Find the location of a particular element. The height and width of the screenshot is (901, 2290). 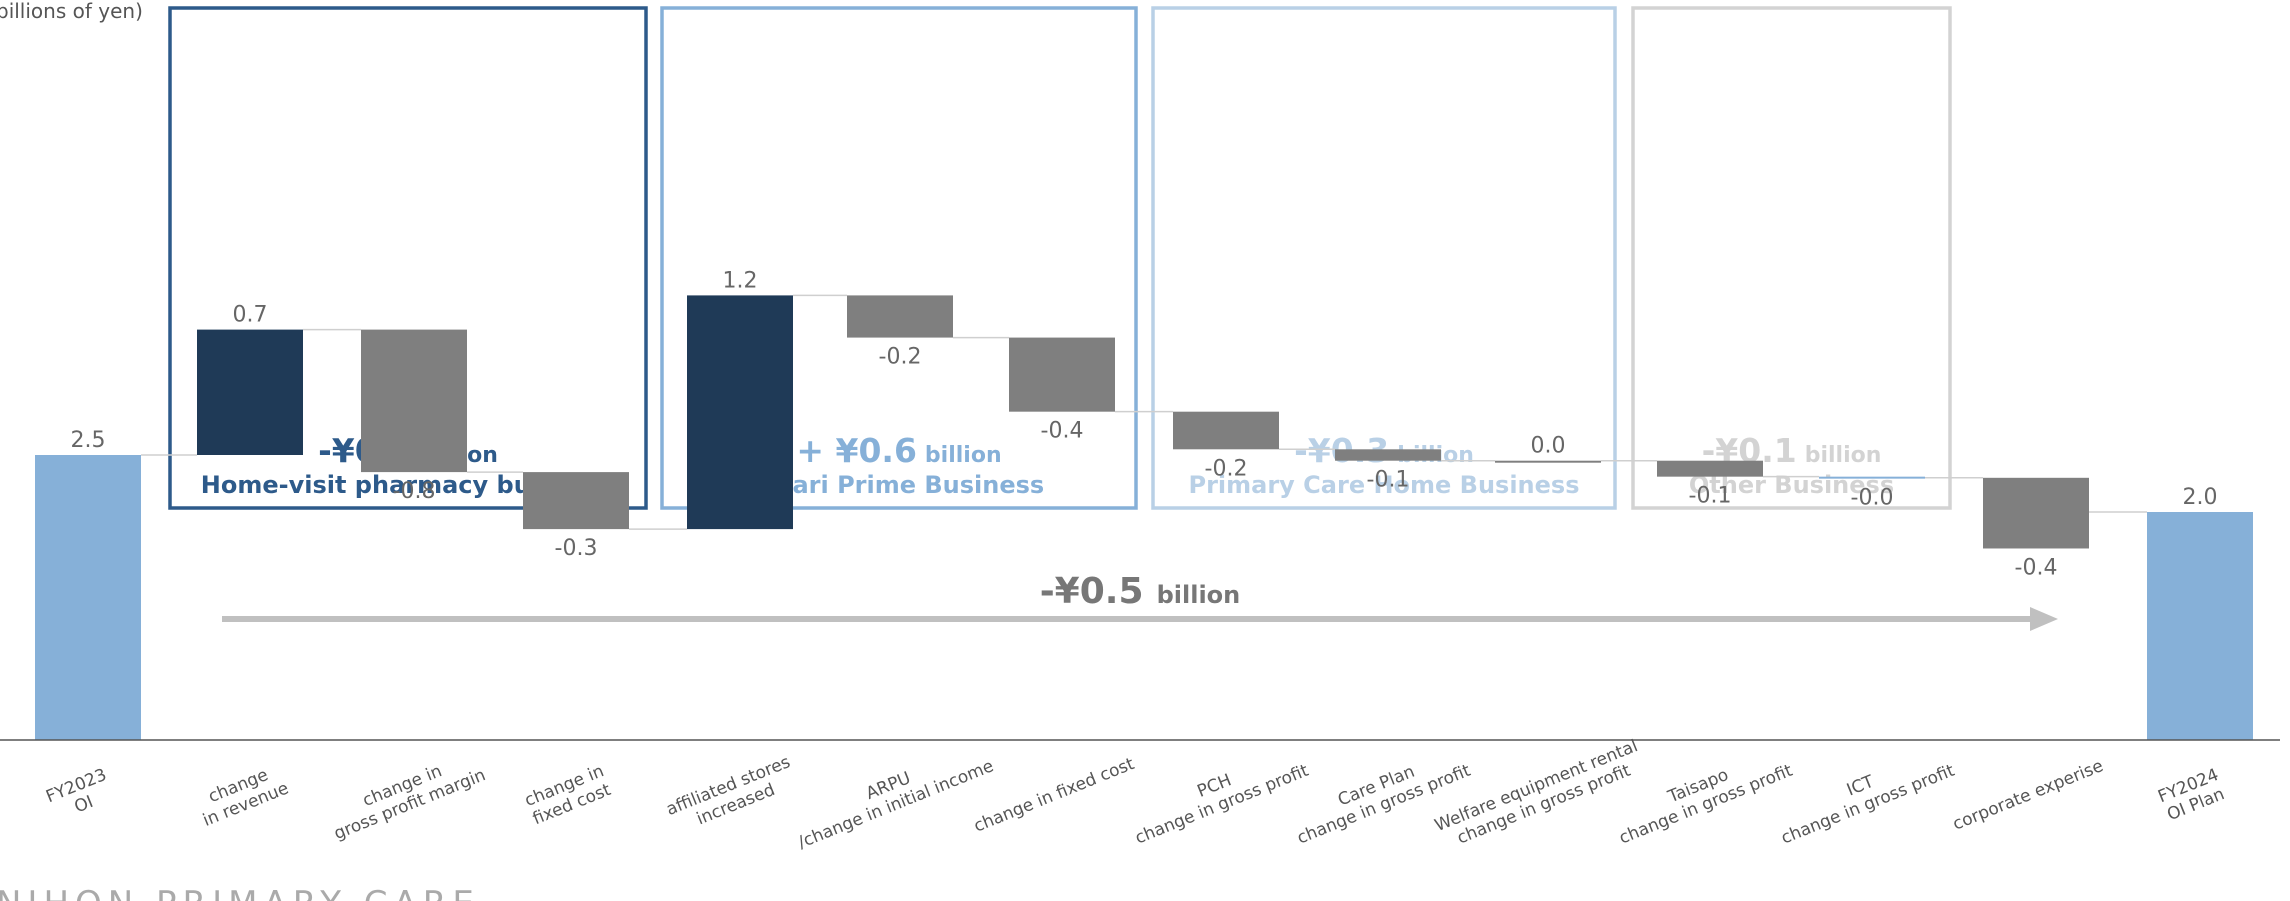

value-label-8: -0.1 is located at coordinates (1388, 480).